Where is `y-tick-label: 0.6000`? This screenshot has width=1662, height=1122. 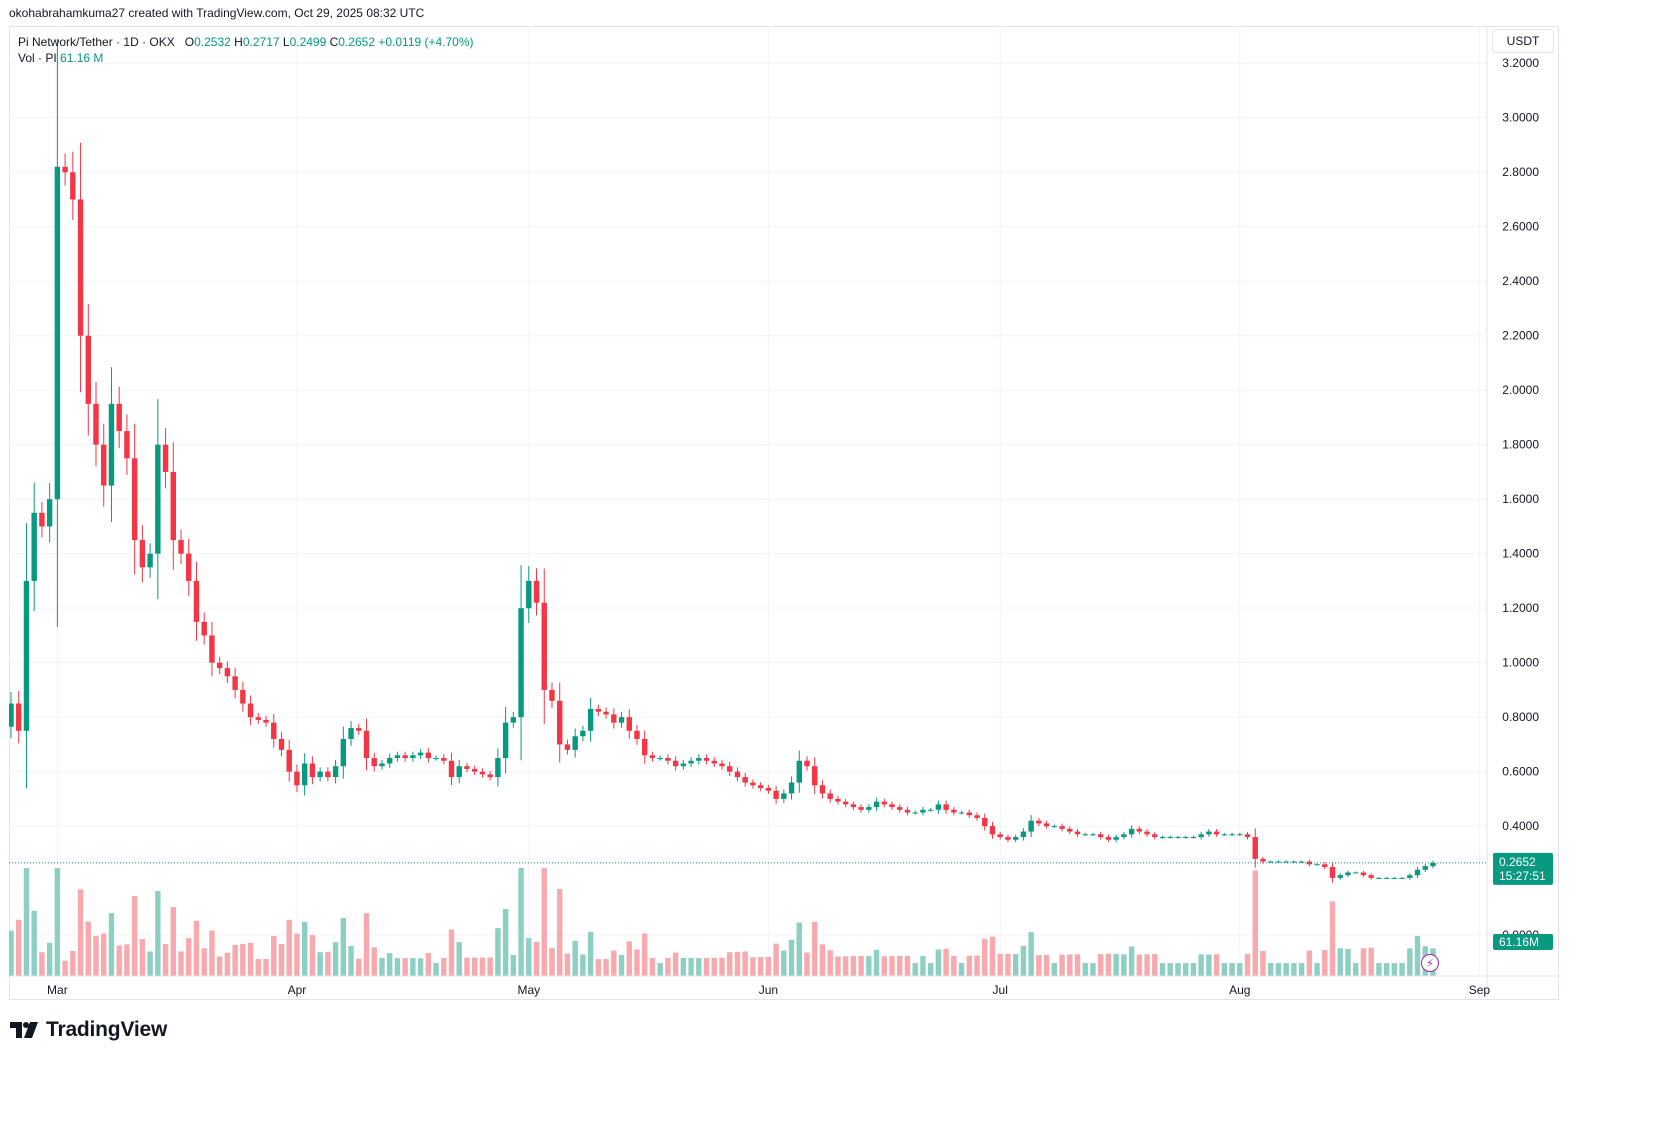 y-tick-label: 0.6000 is located at coordinates (1520, 772).